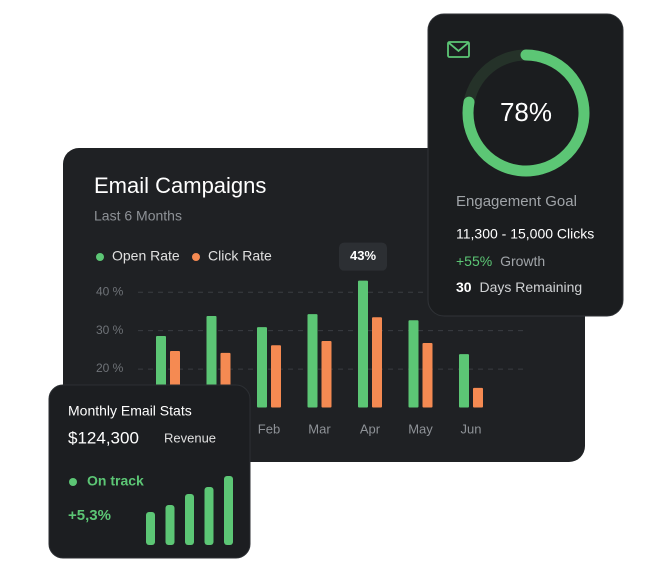 Image resolution: width=660 pixels, height=581 pixels. Describe the element at coordinates (110, 330) in the screenshot. I see `y-tick-label: 30 %` at that location.